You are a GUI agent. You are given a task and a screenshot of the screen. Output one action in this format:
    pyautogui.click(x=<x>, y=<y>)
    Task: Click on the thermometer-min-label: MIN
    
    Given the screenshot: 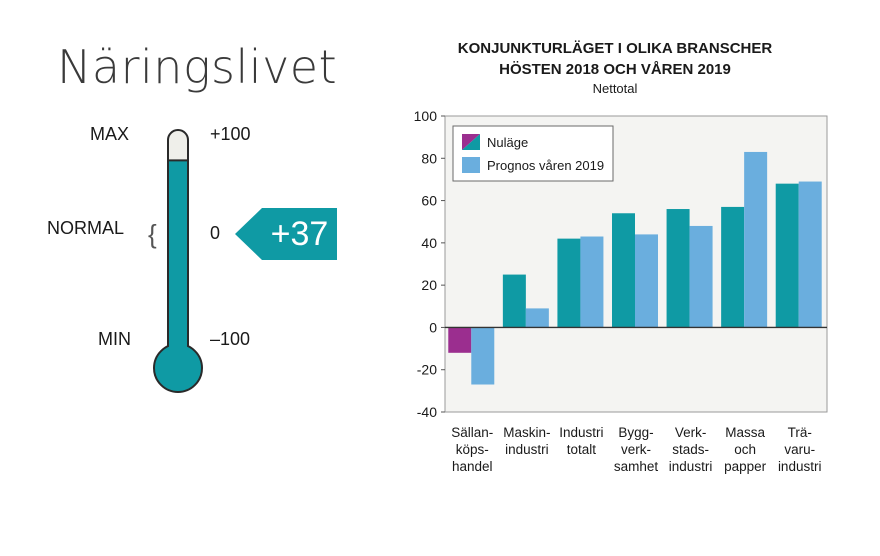 What is the action you would take?
    pyautogui.click(x=114, y=339)
    